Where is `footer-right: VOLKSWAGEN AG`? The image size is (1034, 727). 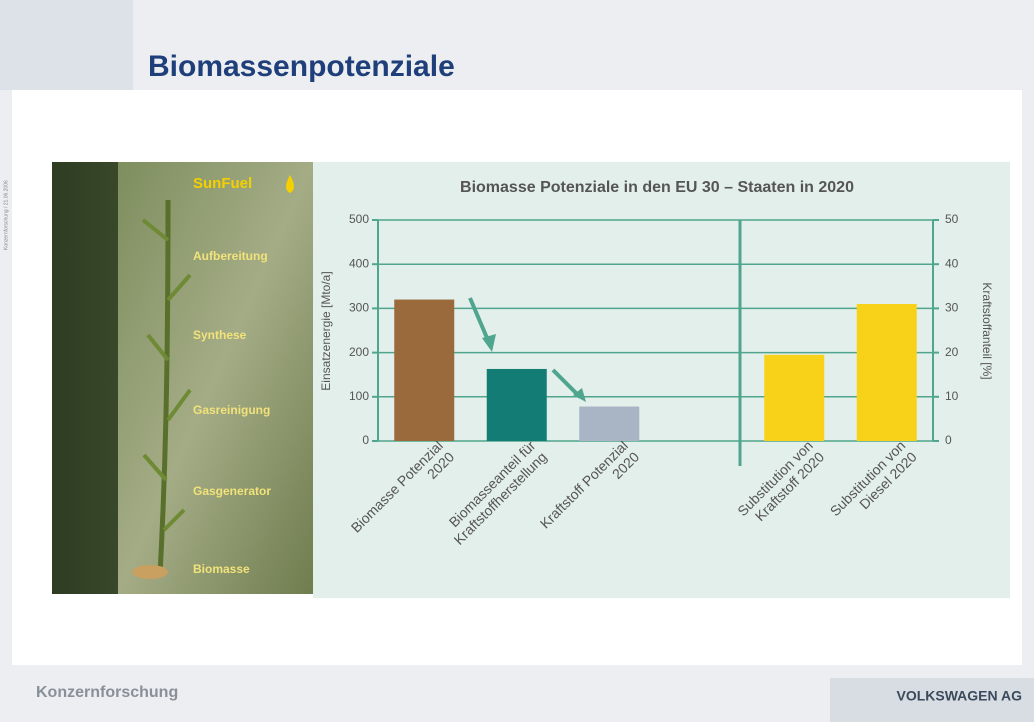
footer-right: VOLKSWAGEN AG is located at coordinates (960, 696).